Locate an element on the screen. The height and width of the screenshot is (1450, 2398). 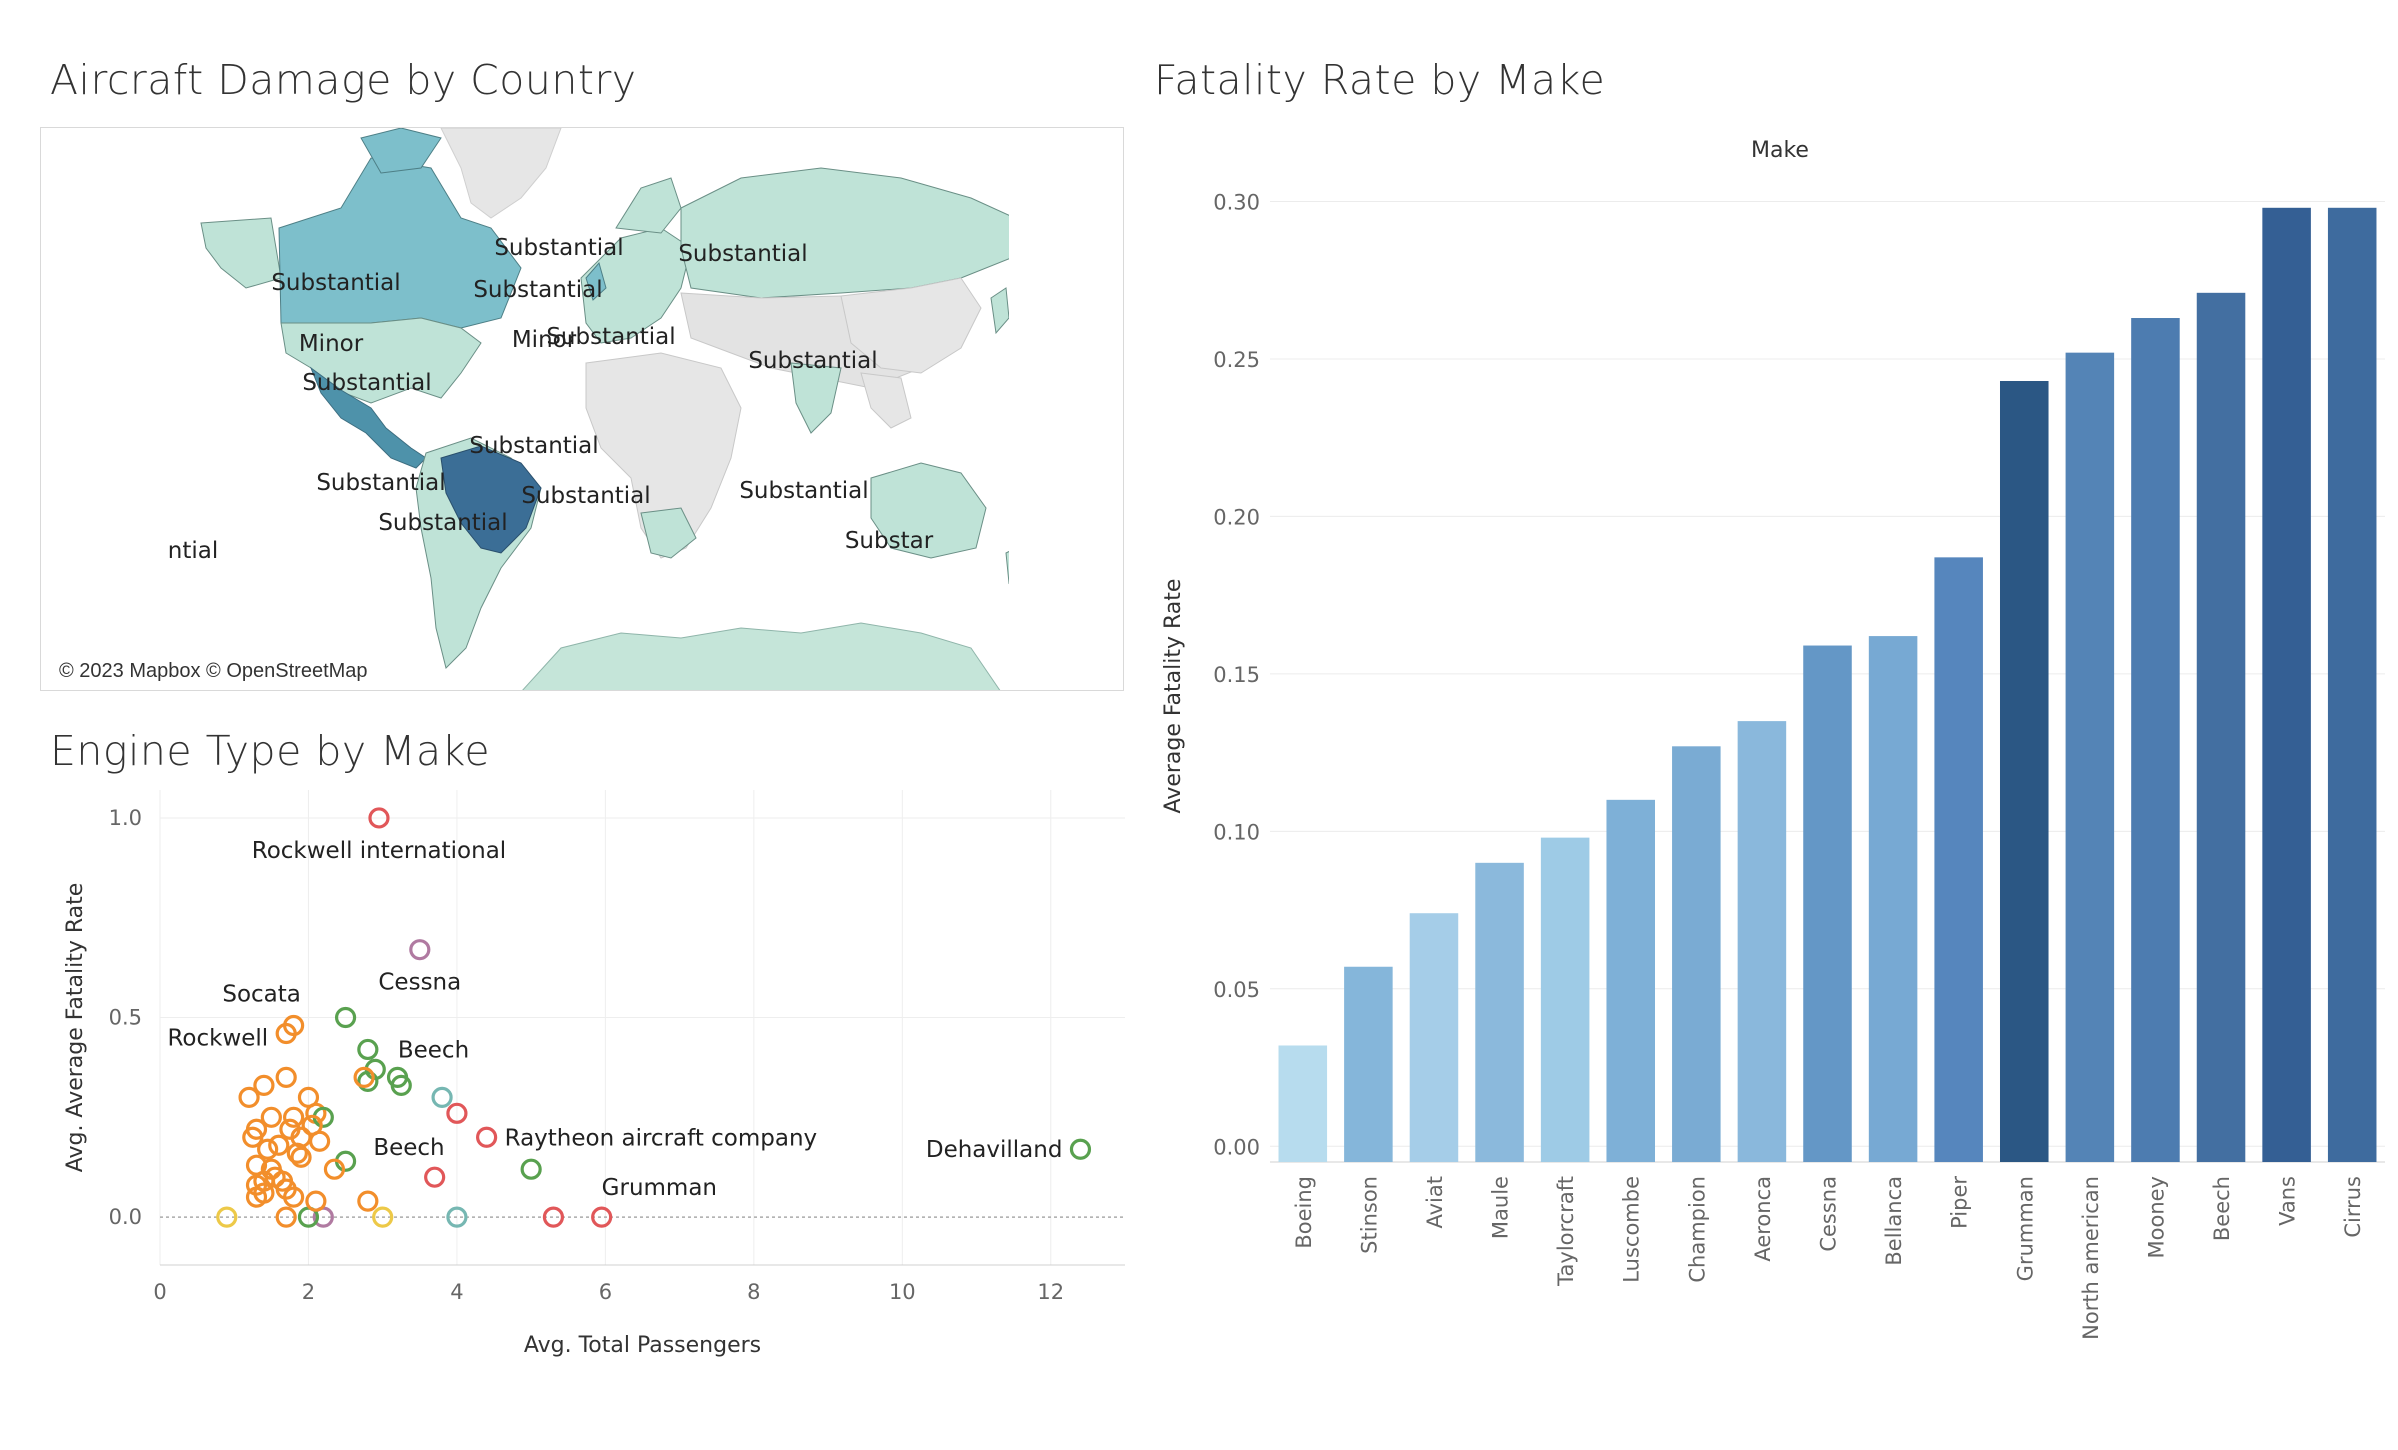
map-damage-label: ntial is located at coordinates (193, 551).